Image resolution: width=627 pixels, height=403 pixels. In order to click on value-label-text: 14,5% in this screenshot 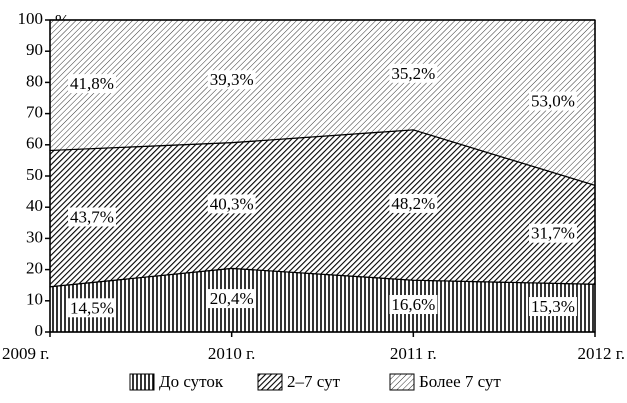, I will do `click(92, 307)`.